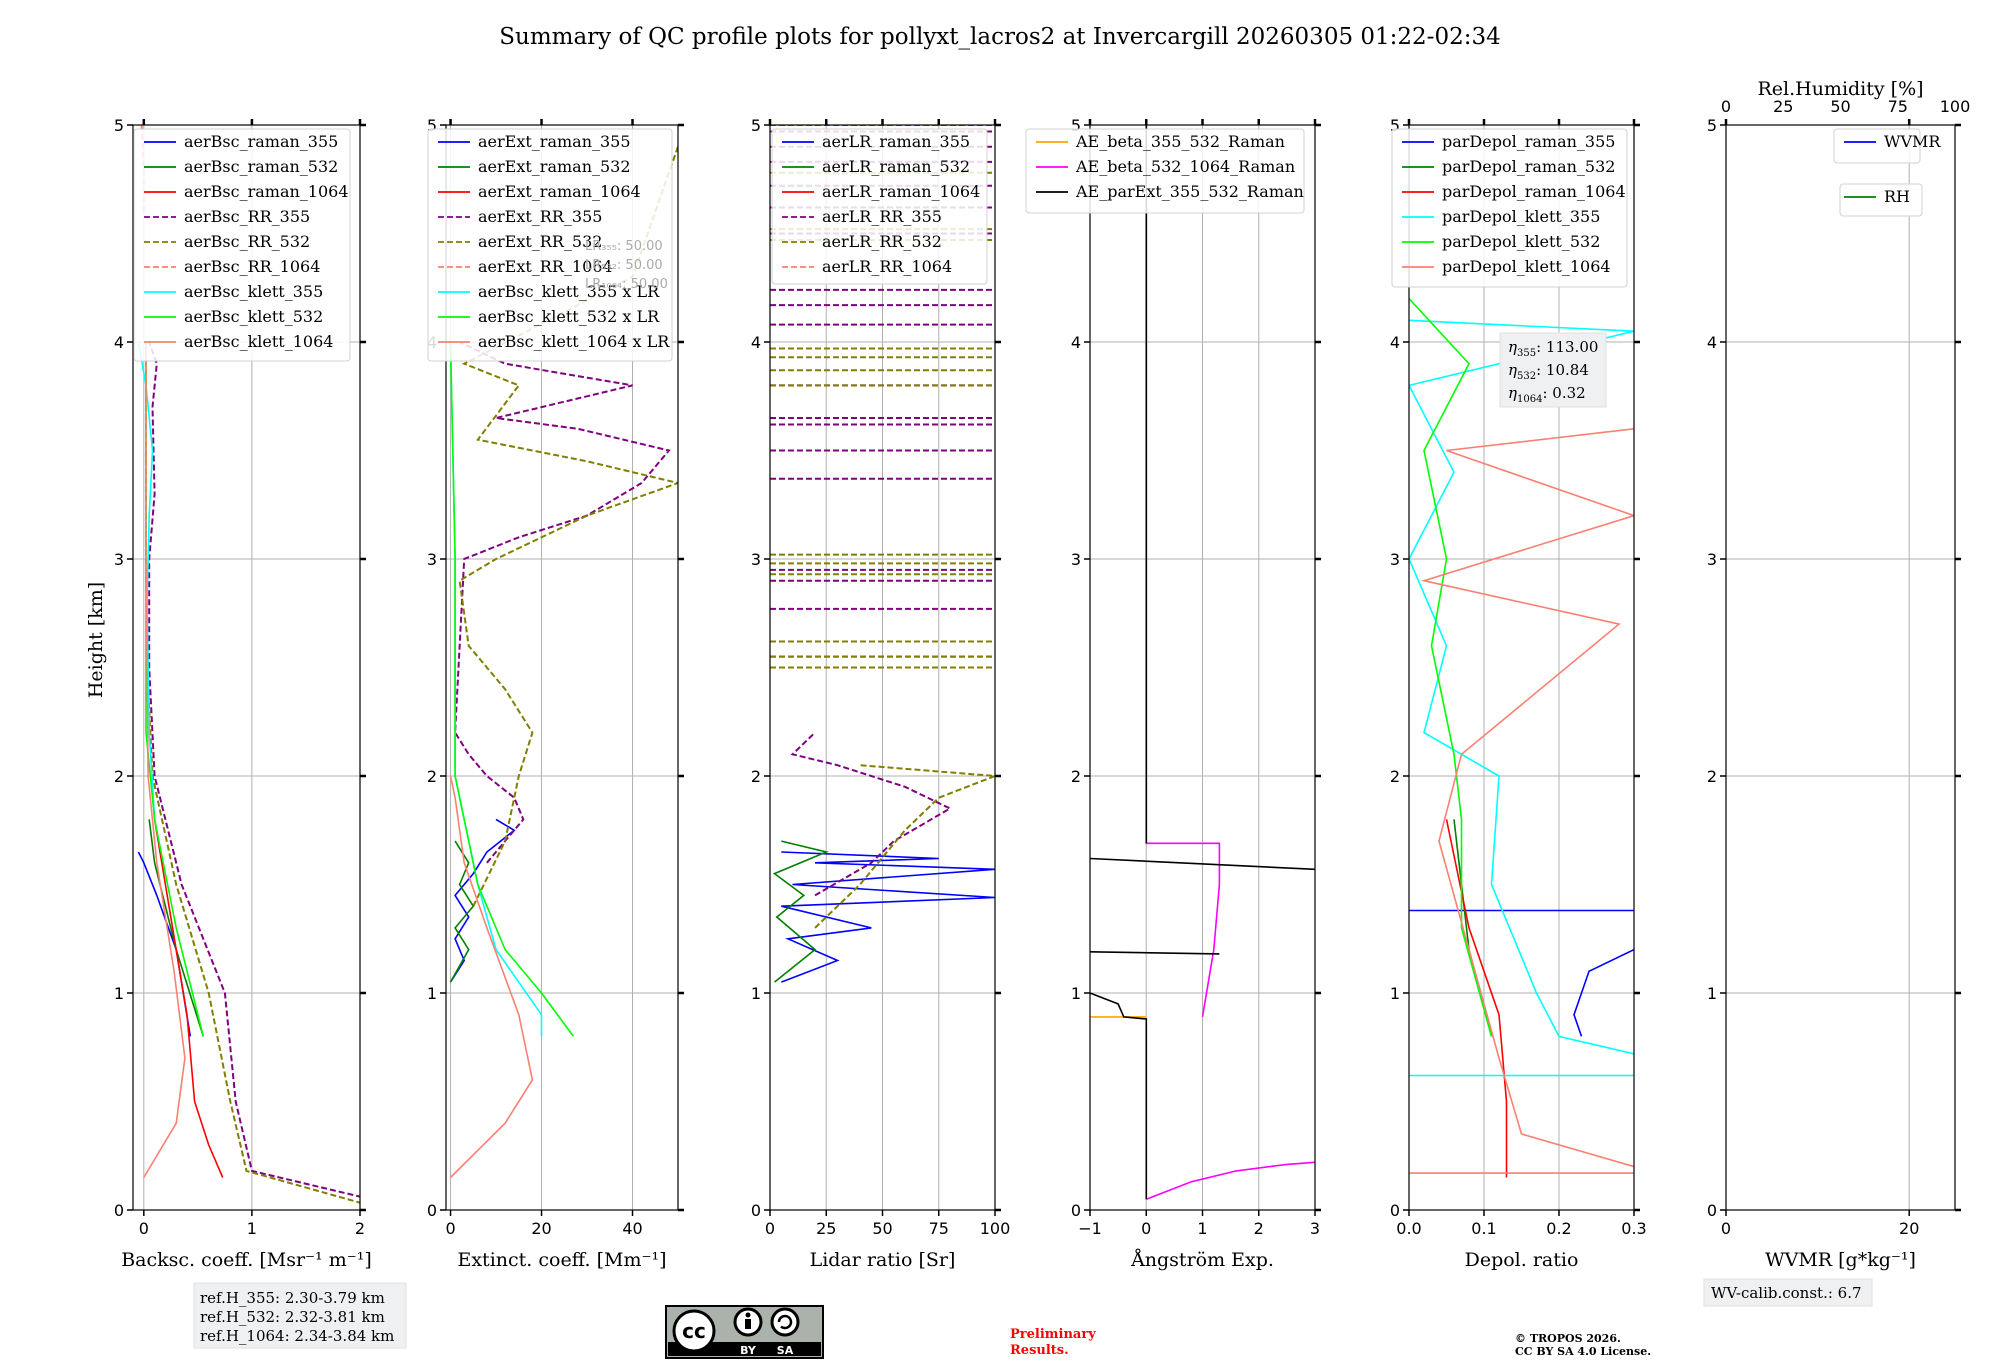  I want to click on cc-icon, so click(694, 1331).